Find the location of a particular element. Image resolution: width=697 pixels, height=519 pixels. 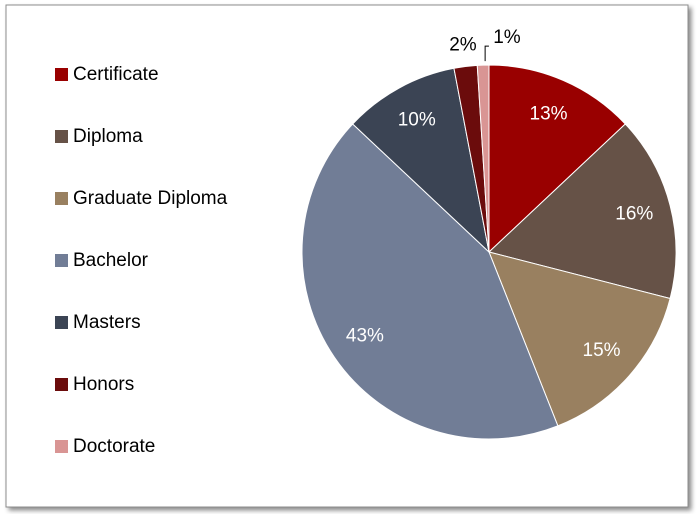

data-label: 10% is located at coordinates (417, 120).